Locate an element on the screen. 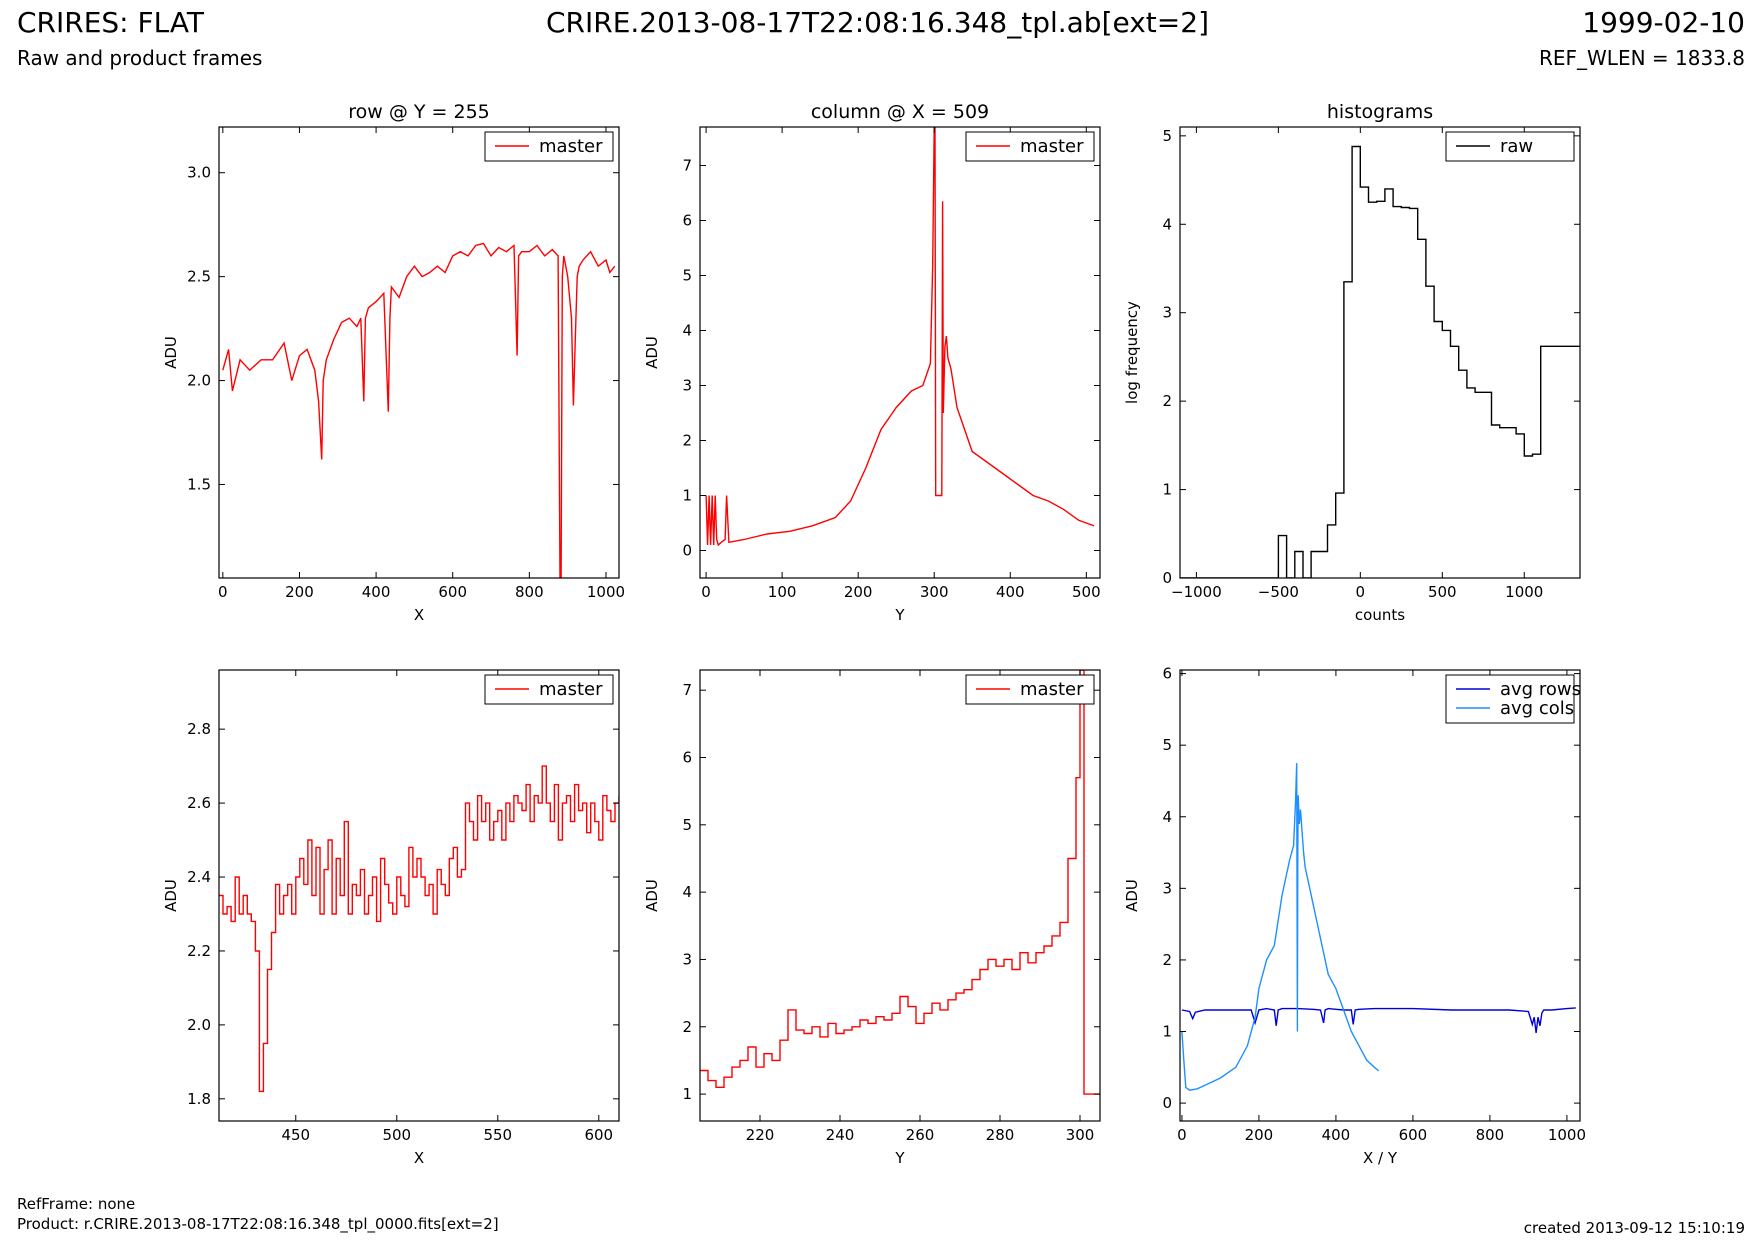 The height and width of the screenshot is (1245, 1755). legend-frame is located at coordinates (1510, 699).